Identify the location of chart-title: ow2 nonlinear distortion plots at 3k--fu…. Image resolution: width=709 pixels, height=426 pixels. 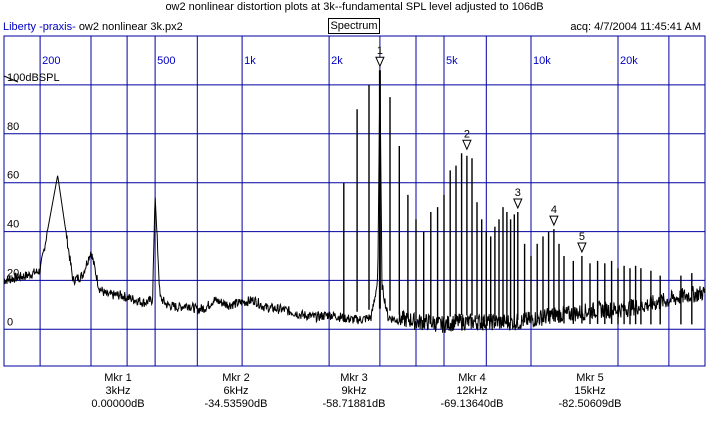
(354, 7).